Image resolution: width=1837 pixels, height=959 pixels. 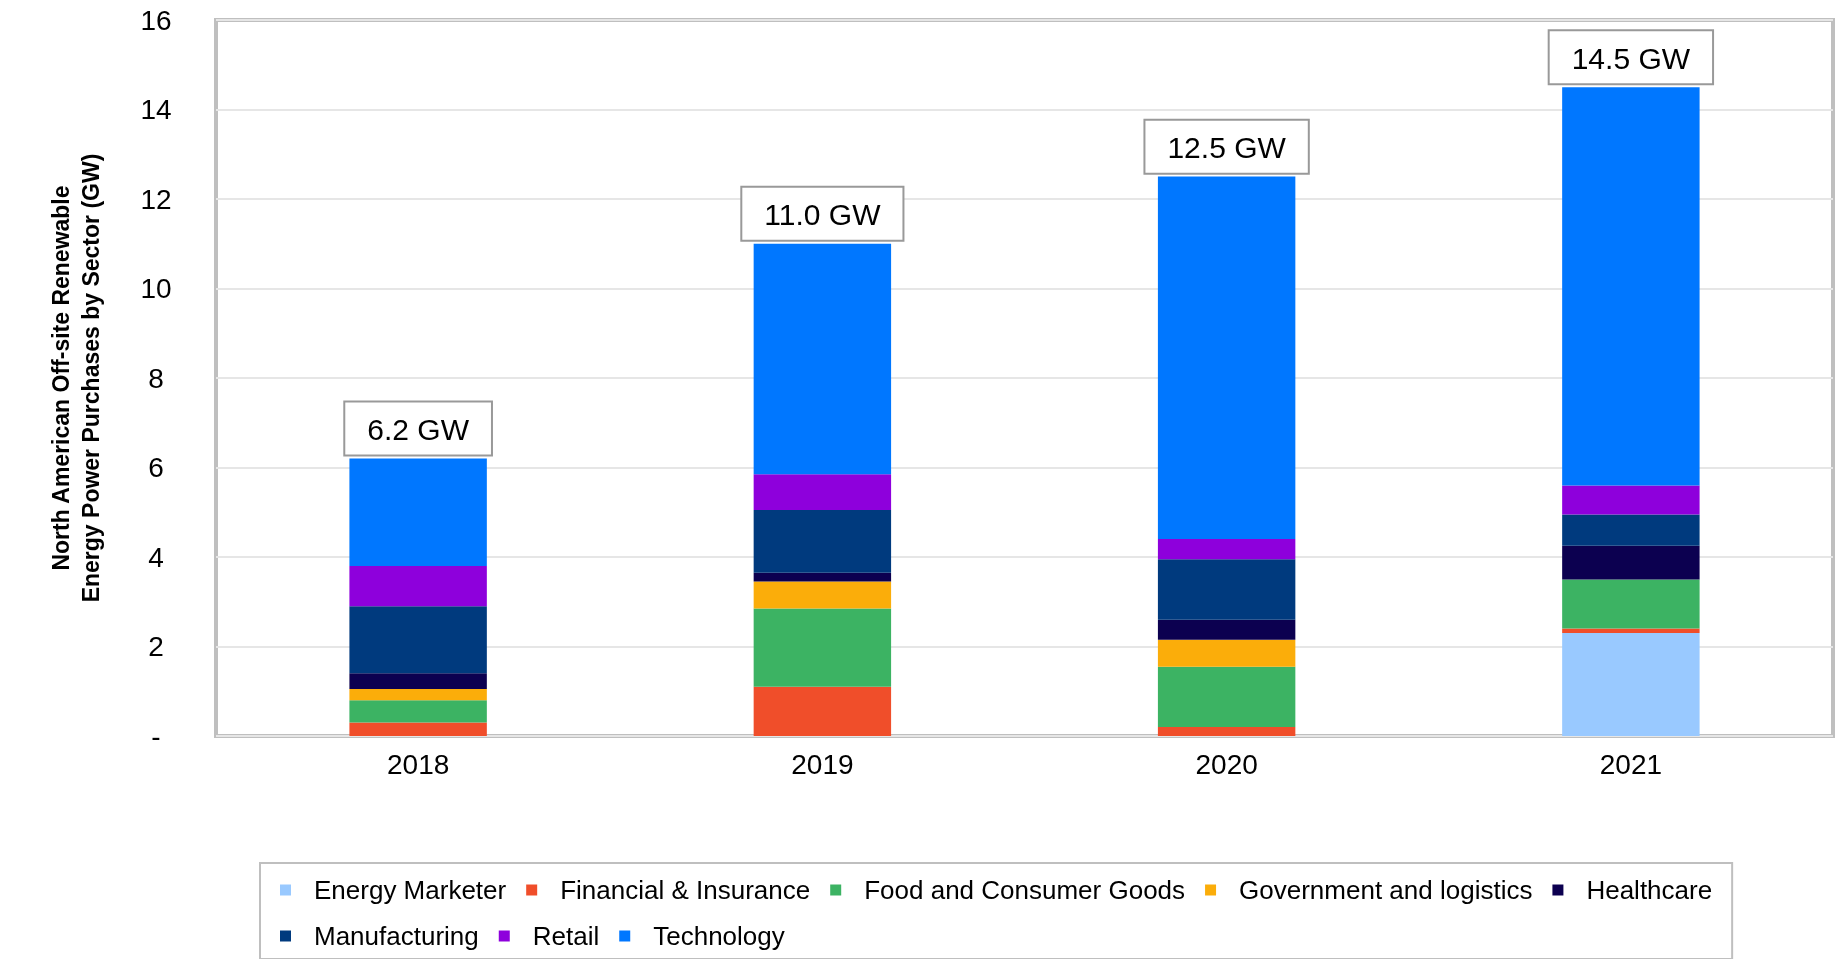 What do you see at coordinates (1227, 148) in the screenshot?
I see `total-label: 12.5 GW` at bounding box center [1227, 148].